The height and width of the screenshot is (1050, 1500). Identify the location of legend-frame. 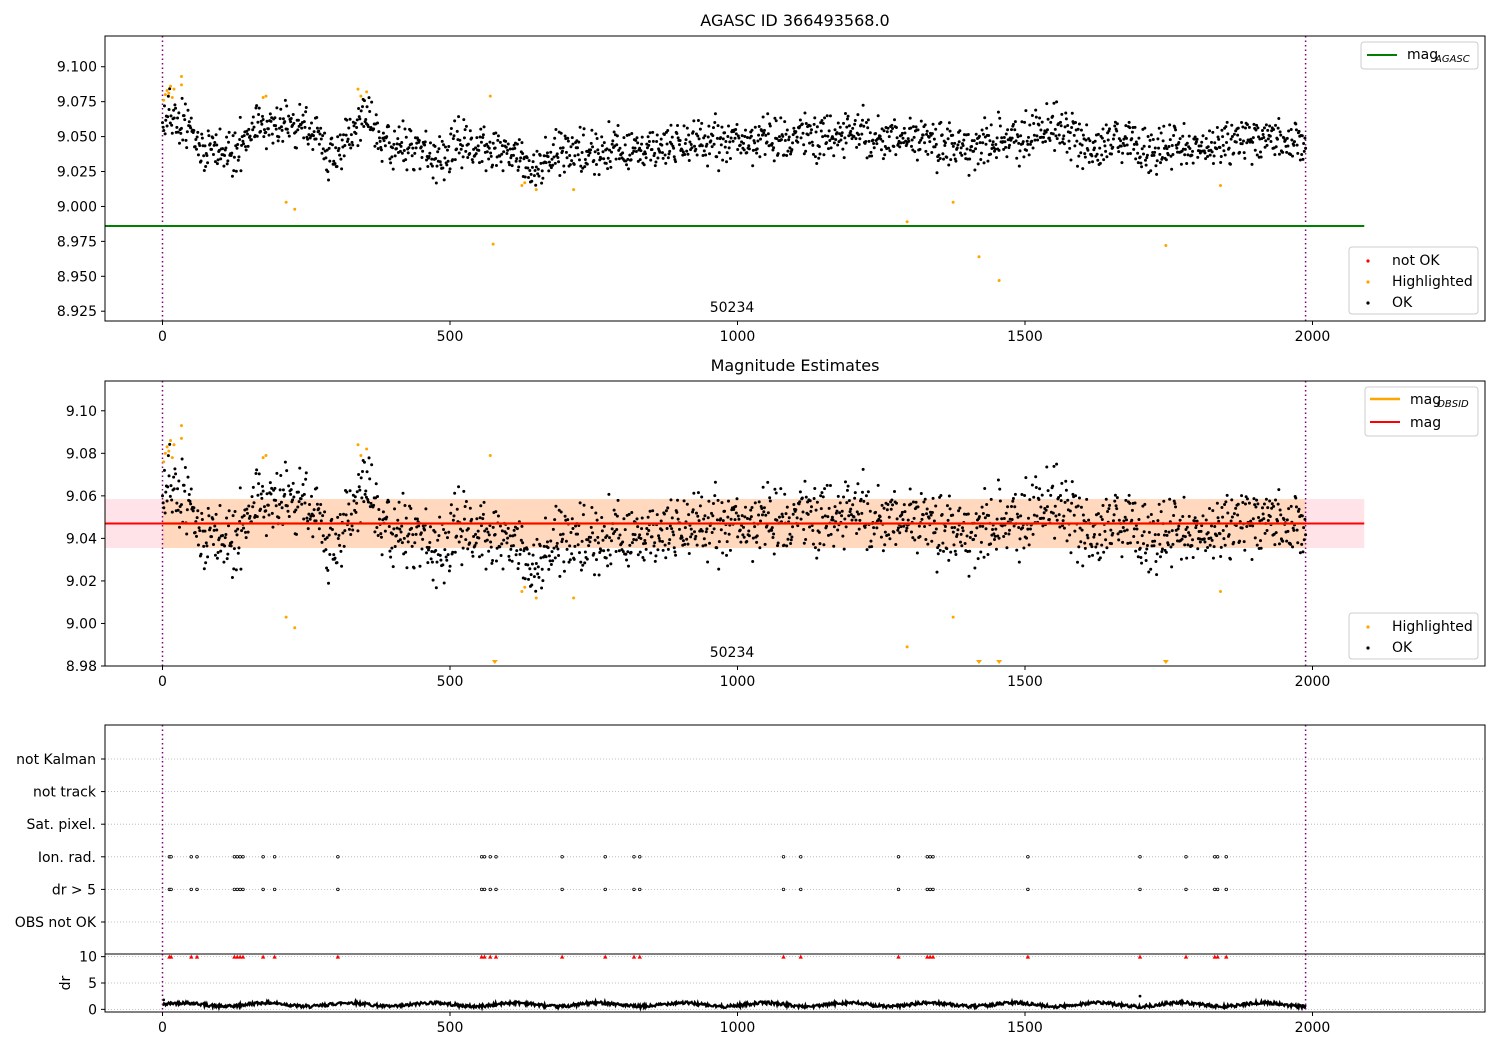
(1413, 280).